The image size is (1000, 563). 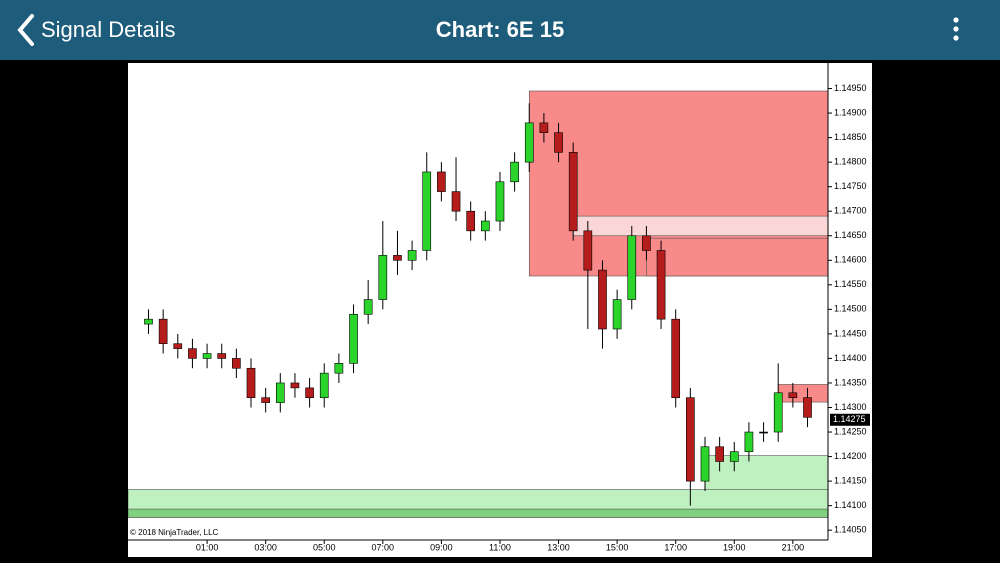 What do you see at coordinates (850, 112) in the screenshot?
I see `y-tick-label: 1.14900` at bounding box center [850, 112].